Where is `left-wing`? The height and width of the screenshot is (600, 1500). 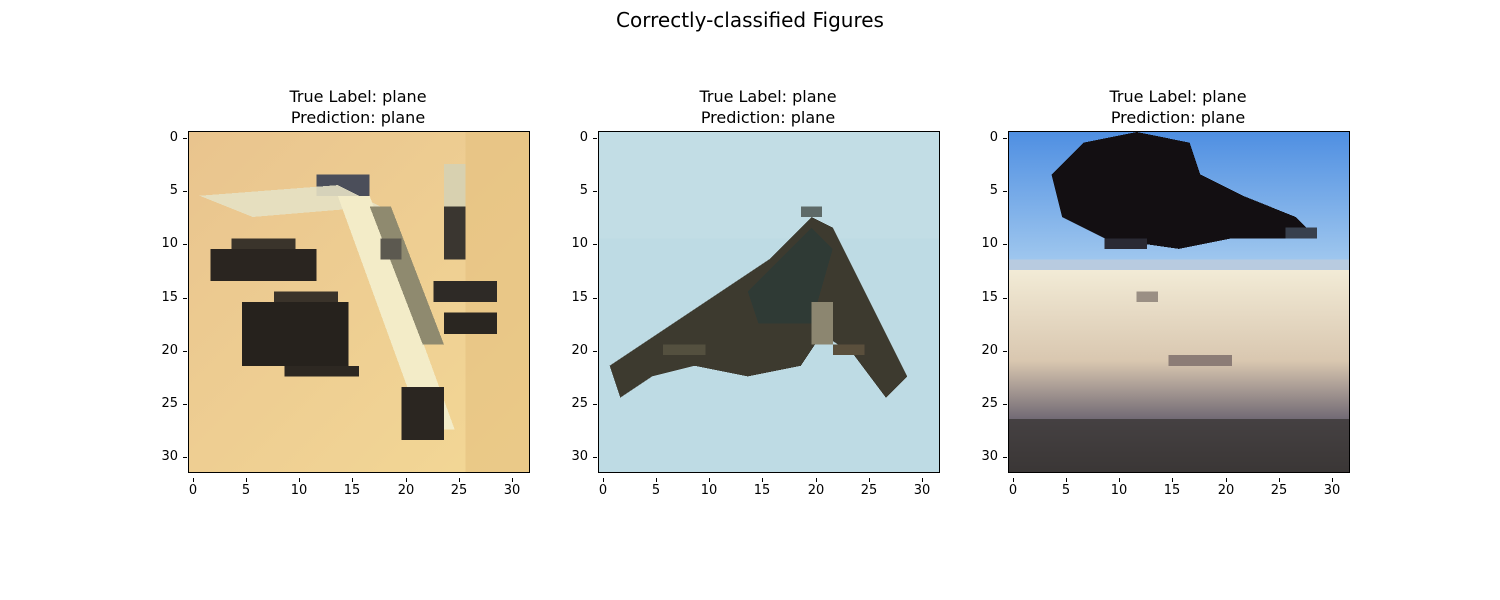
left-wing is located at coordinates (263, 264).